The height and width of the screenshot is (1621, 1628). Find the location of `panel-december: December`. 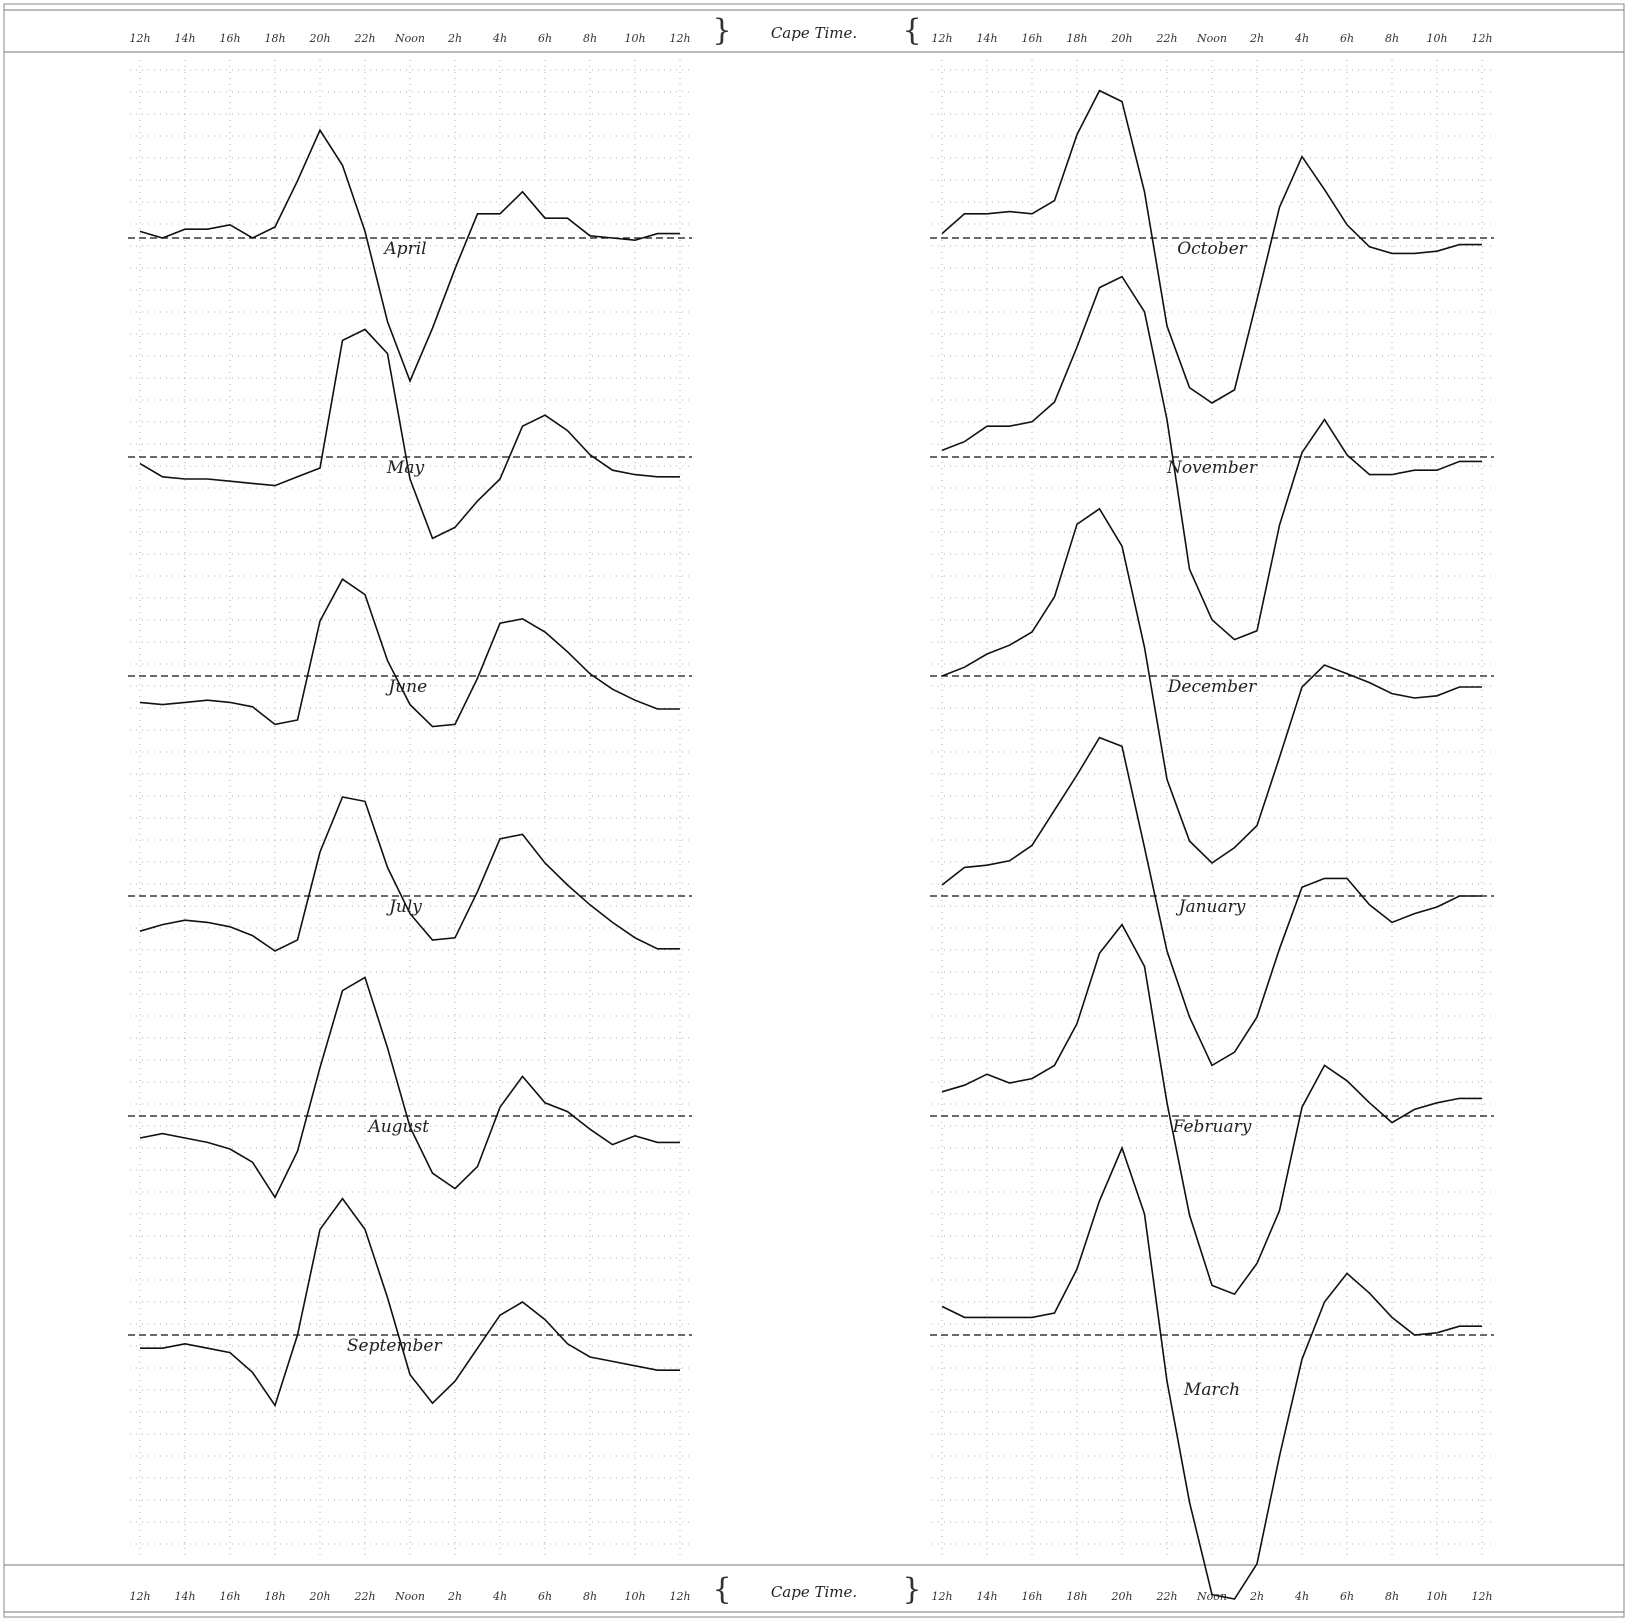

panel-december: December is located at coordinates (1212, 686).